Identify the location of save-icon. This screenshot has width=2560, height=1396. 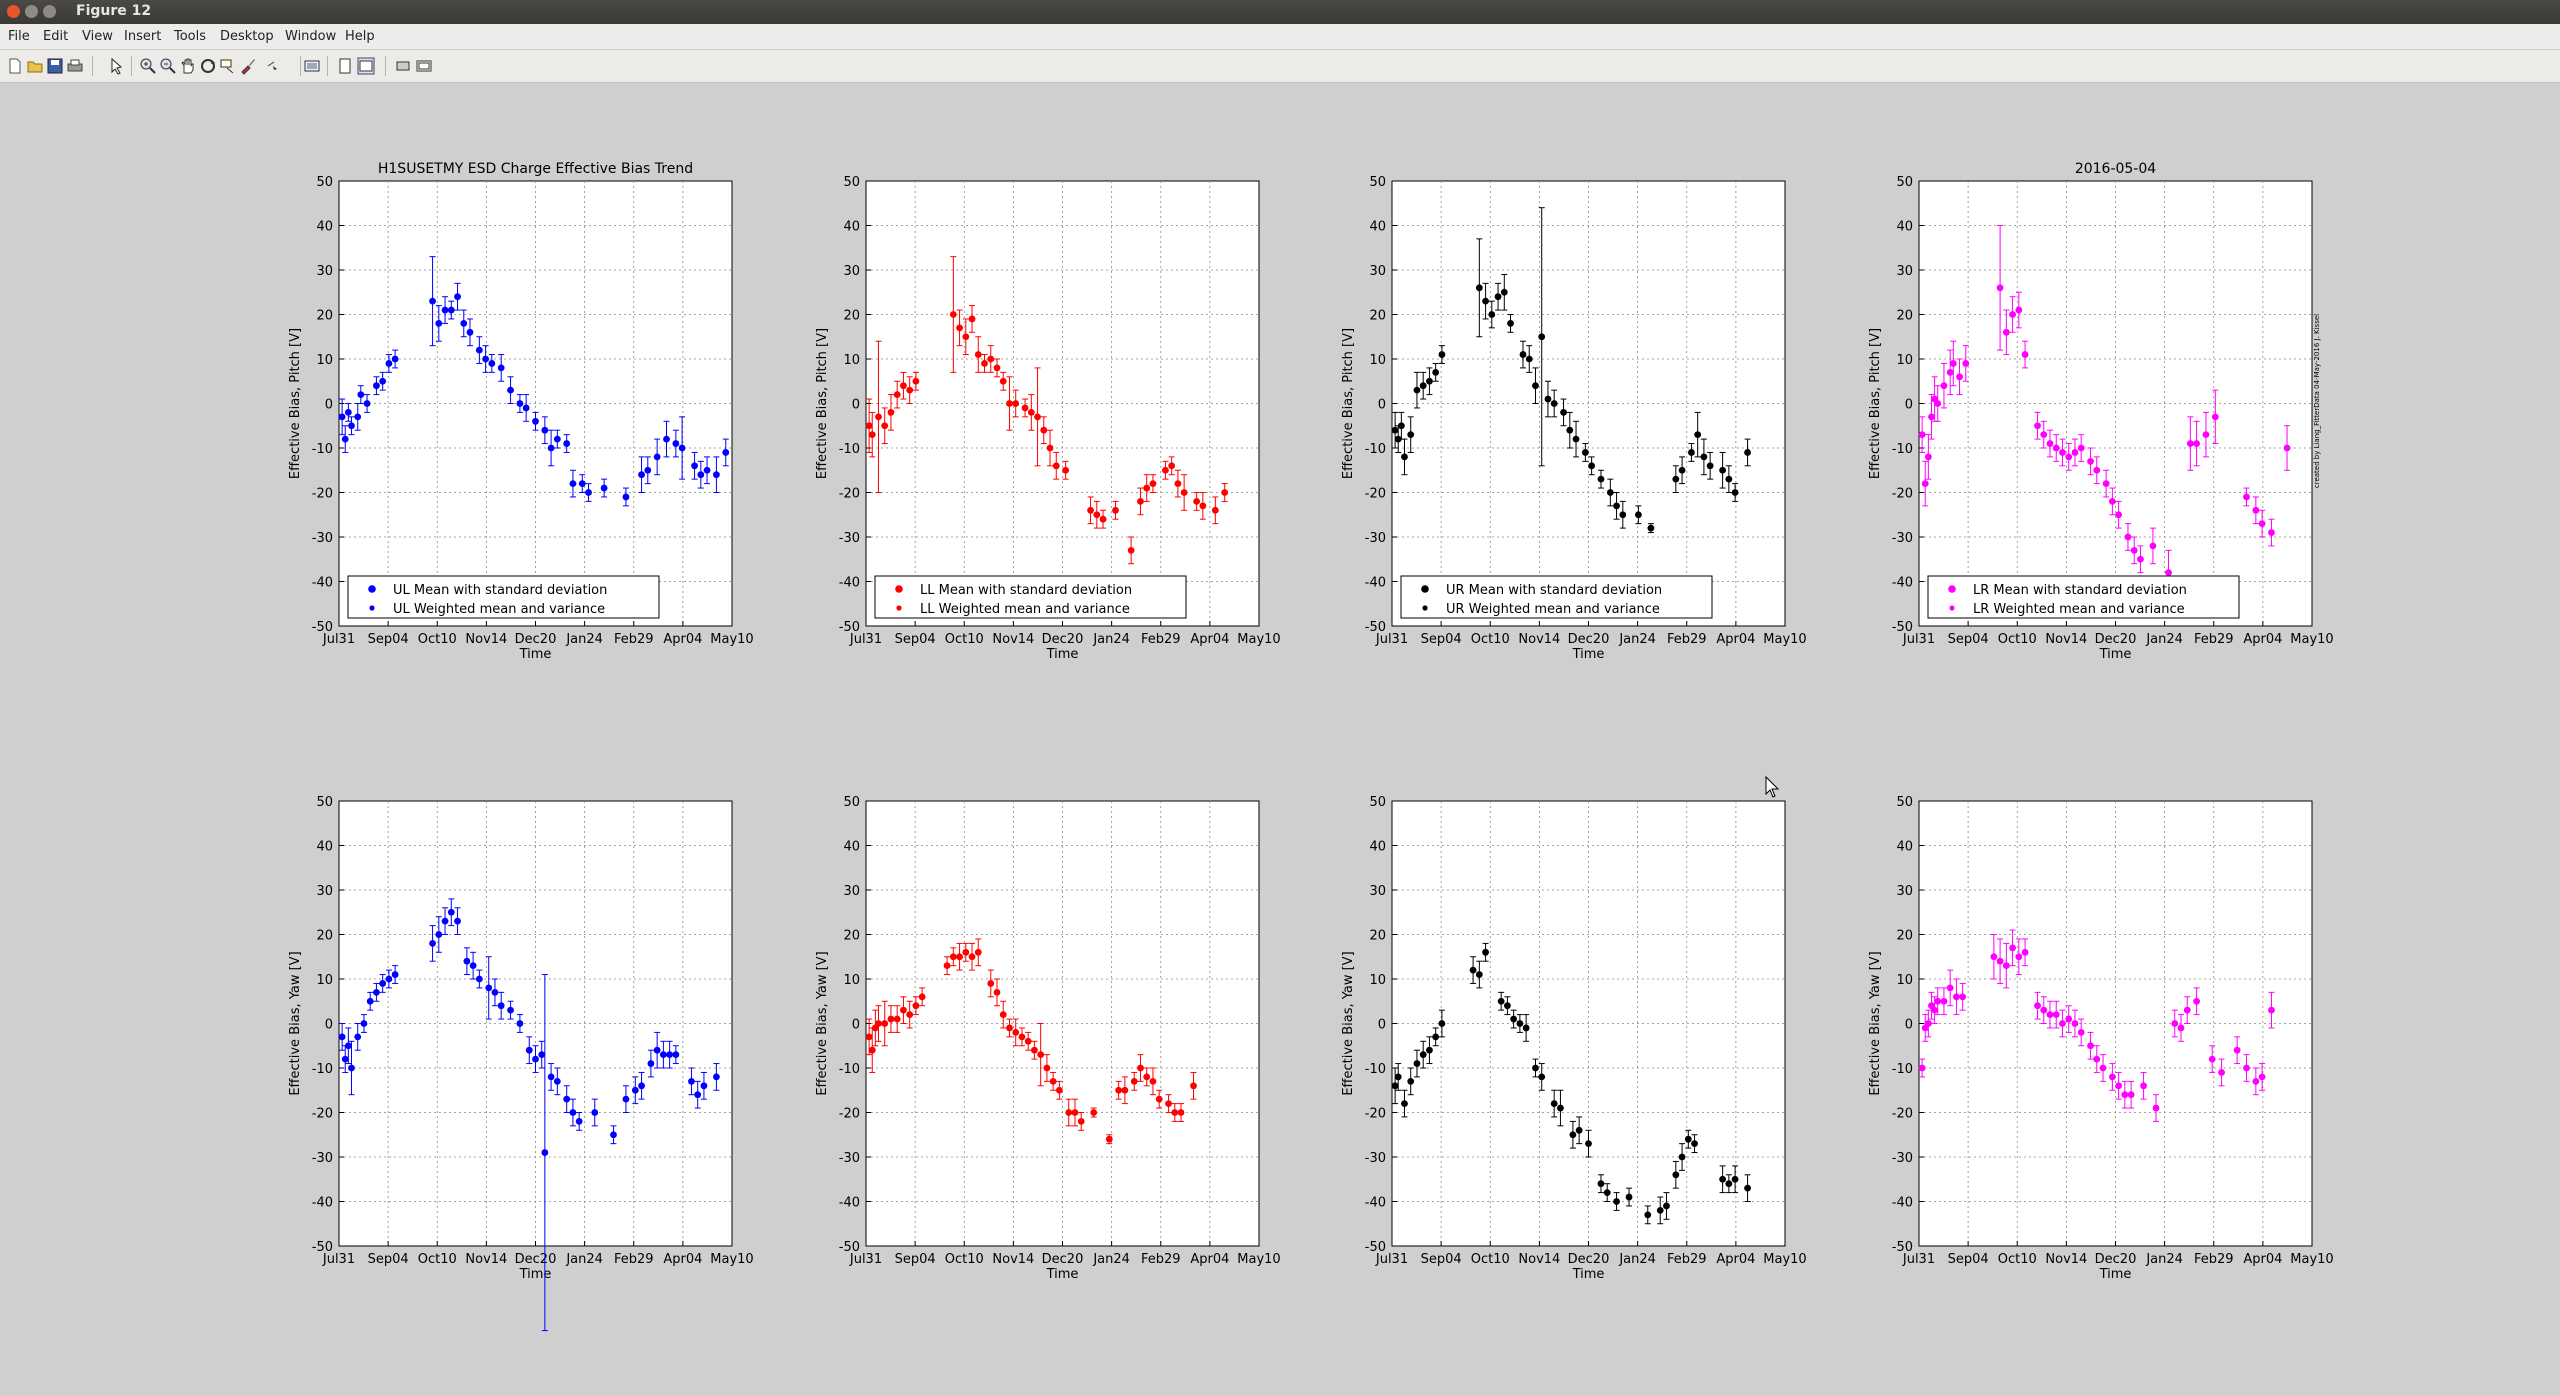
(55, 66).